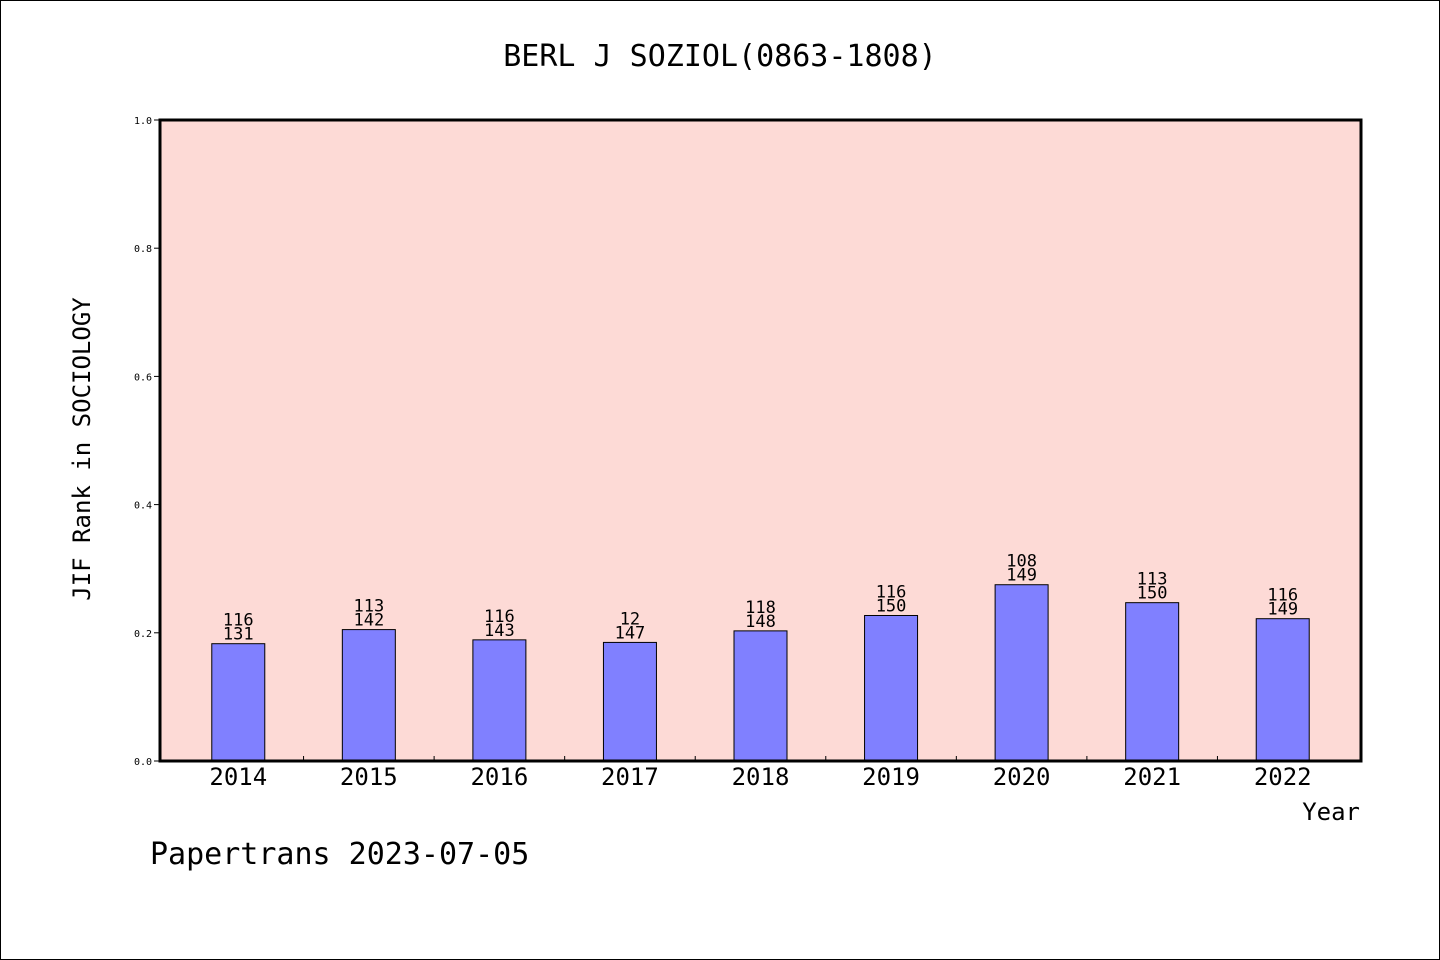 The height and width of the screenshot is (960, 1440). Describe the element at coordinates (1021, 576) in the screenshot. I see `bar-total-label-2020: 149` at that location.